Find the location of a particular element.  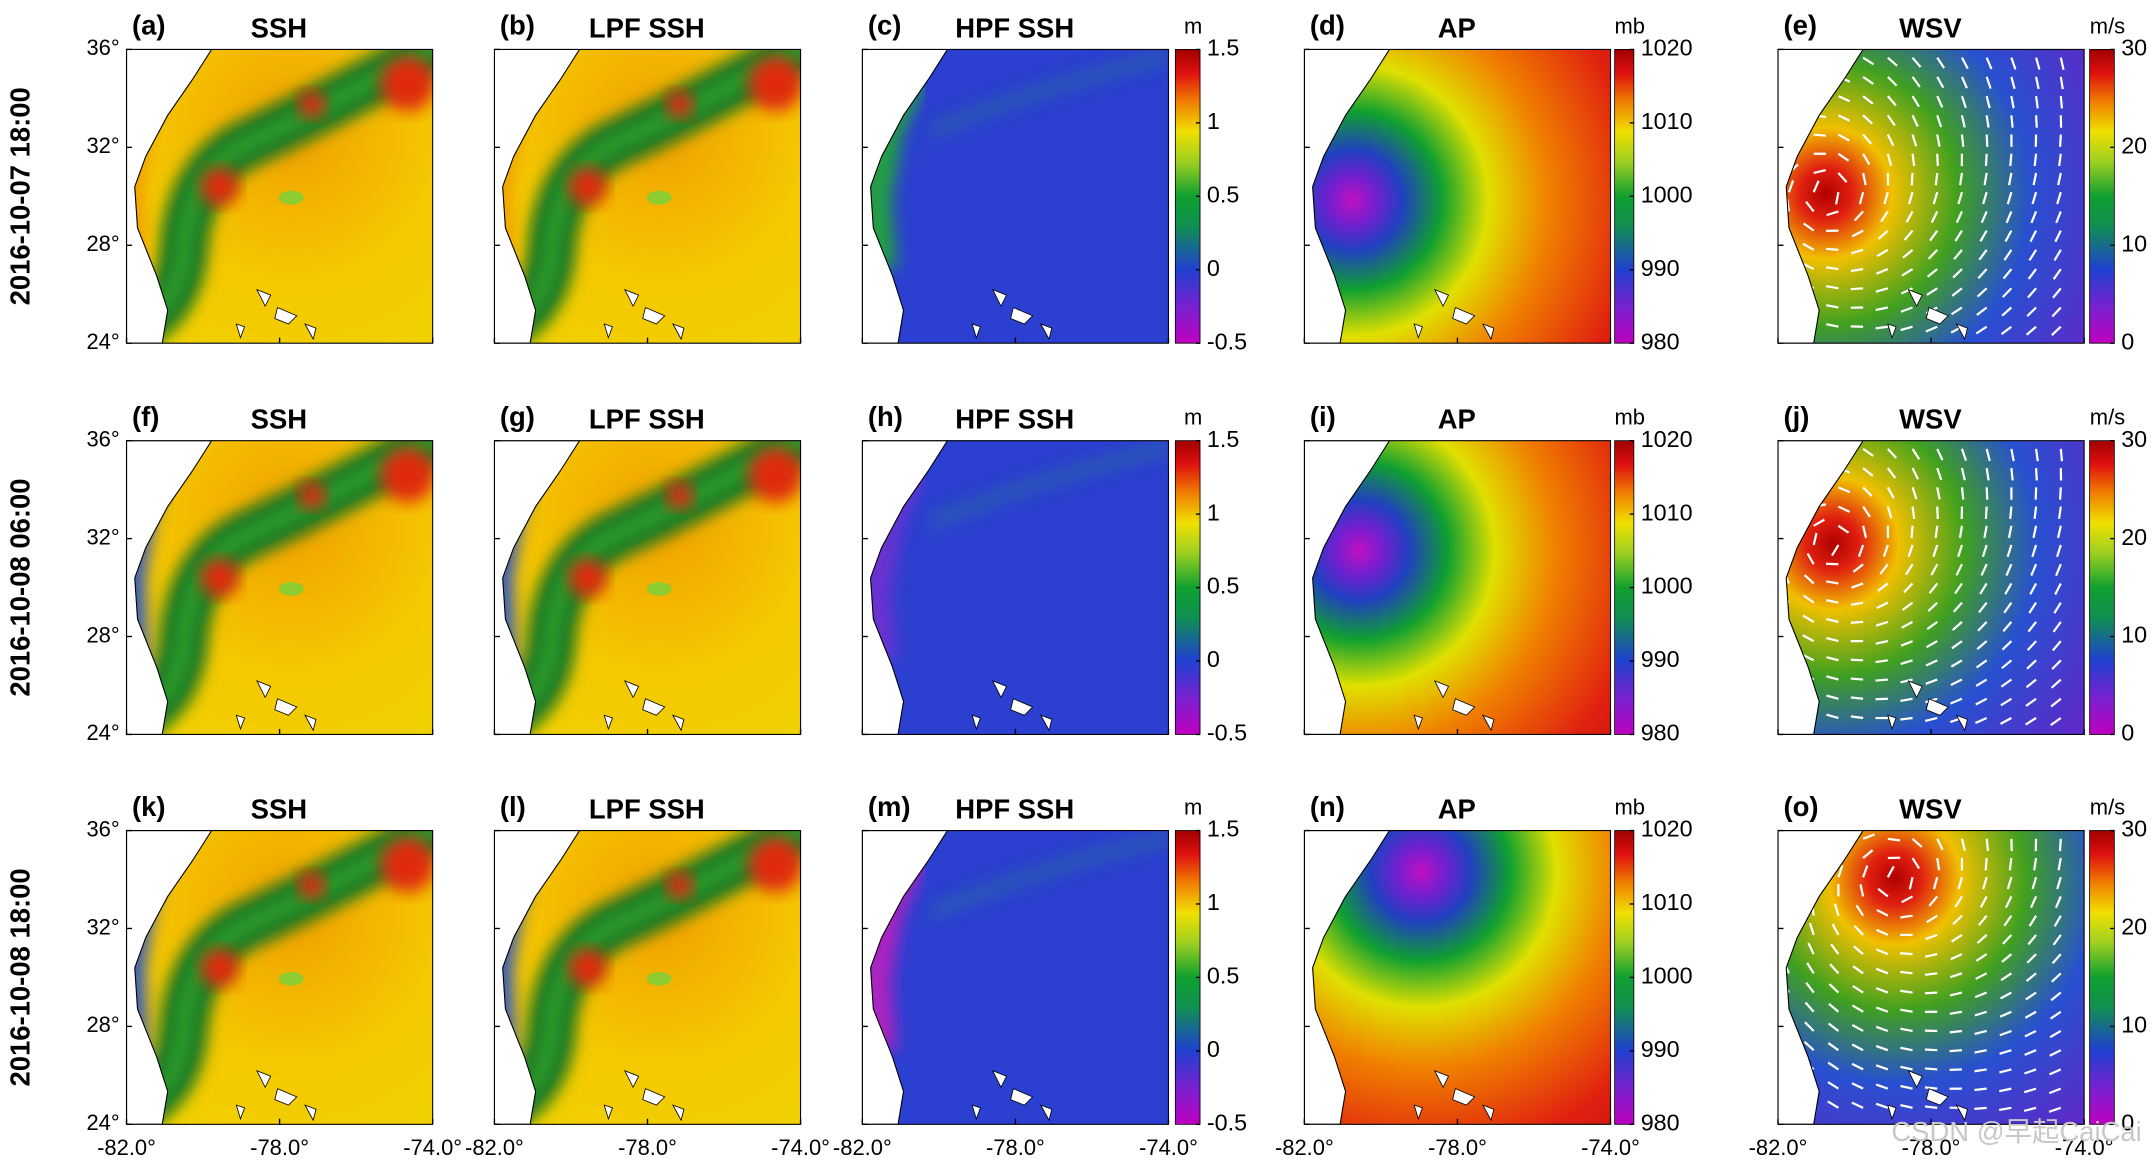

panel-title: WSV is located at coordinates (1930, 419).